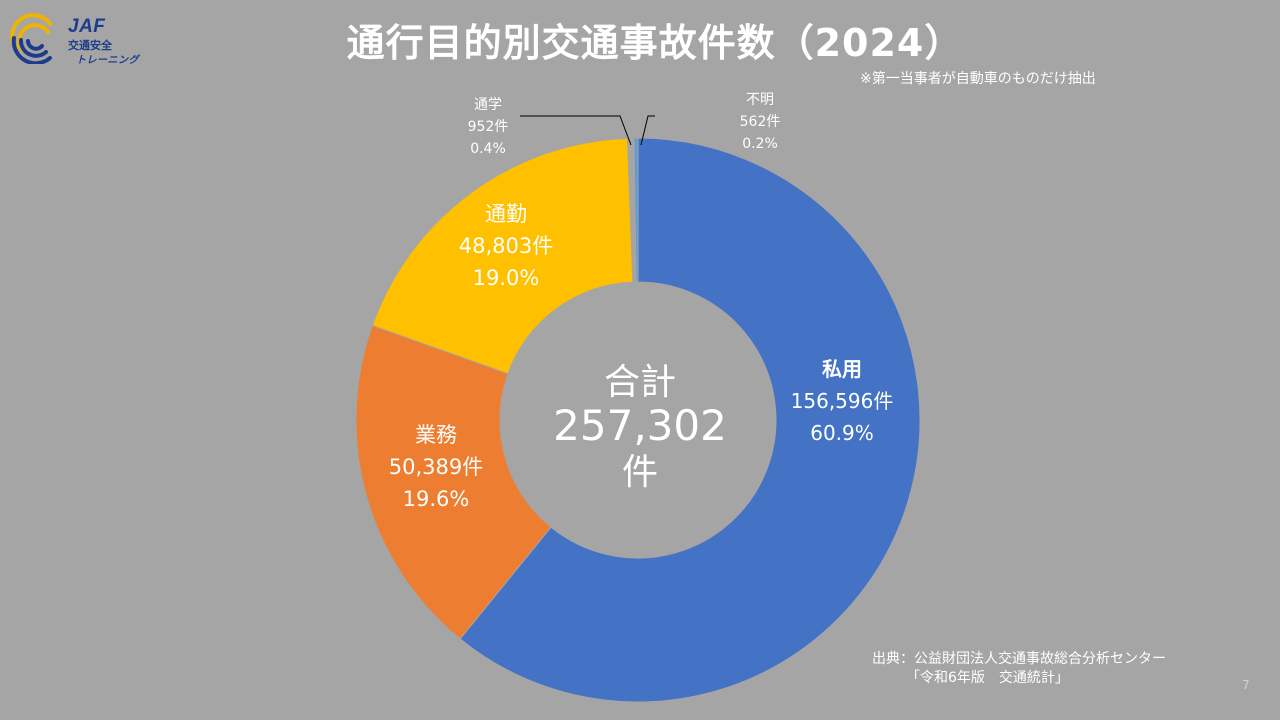 The width and height of the screenshot is (1280, 720). Describe the element at coordinates (978, 79) in the screenshot. I see `footnote: ※第一当事者が自動車のものだけ抽出` at that location.